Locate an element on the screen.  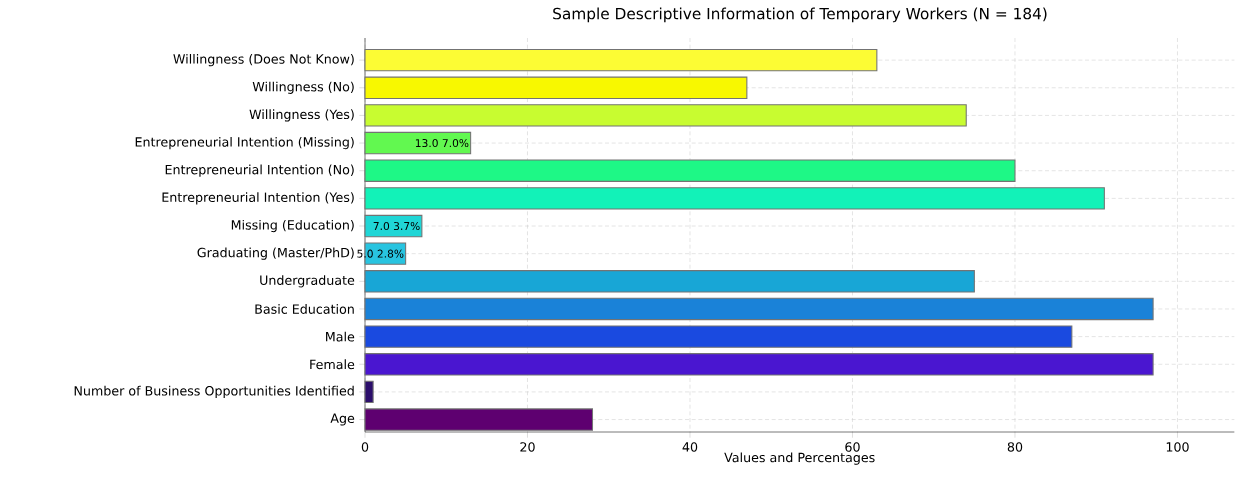
x-tick-label: 20 is located at coordinates (527, 447).